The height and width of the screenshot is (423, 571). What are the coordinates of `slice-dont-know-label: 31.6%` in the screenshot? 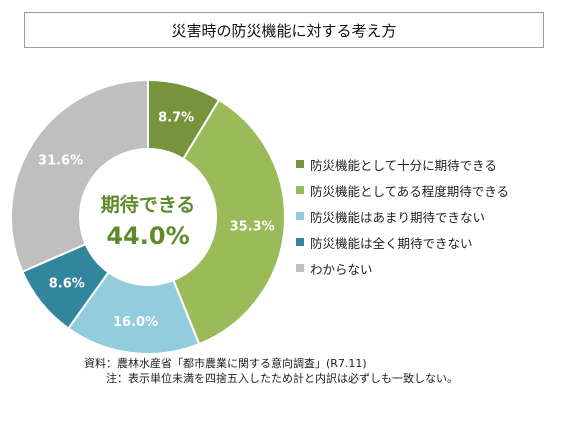 It's located at (60, 161).